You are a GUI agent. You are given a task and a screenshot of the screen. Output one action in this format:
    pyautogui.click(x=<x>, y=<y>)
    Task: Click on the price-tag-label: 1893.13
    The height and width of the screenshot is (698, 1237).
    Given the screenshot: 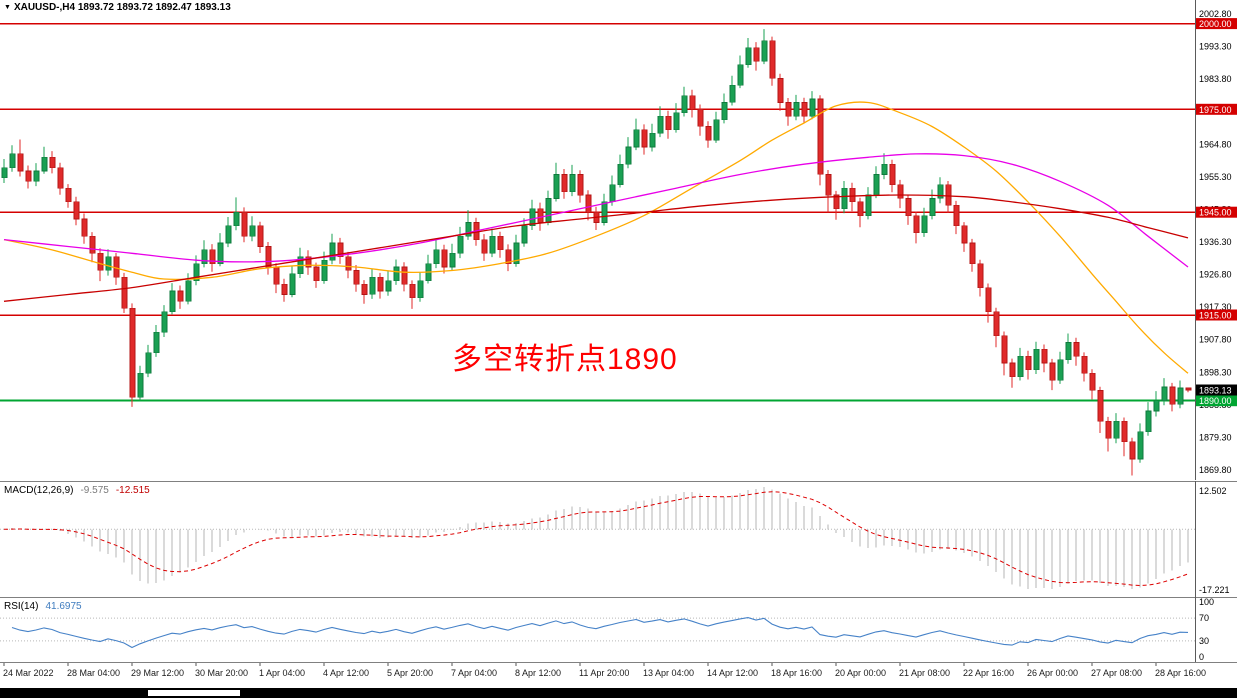 What is the action you would take?
    pyautogui.click(x=1215, y=391)
    